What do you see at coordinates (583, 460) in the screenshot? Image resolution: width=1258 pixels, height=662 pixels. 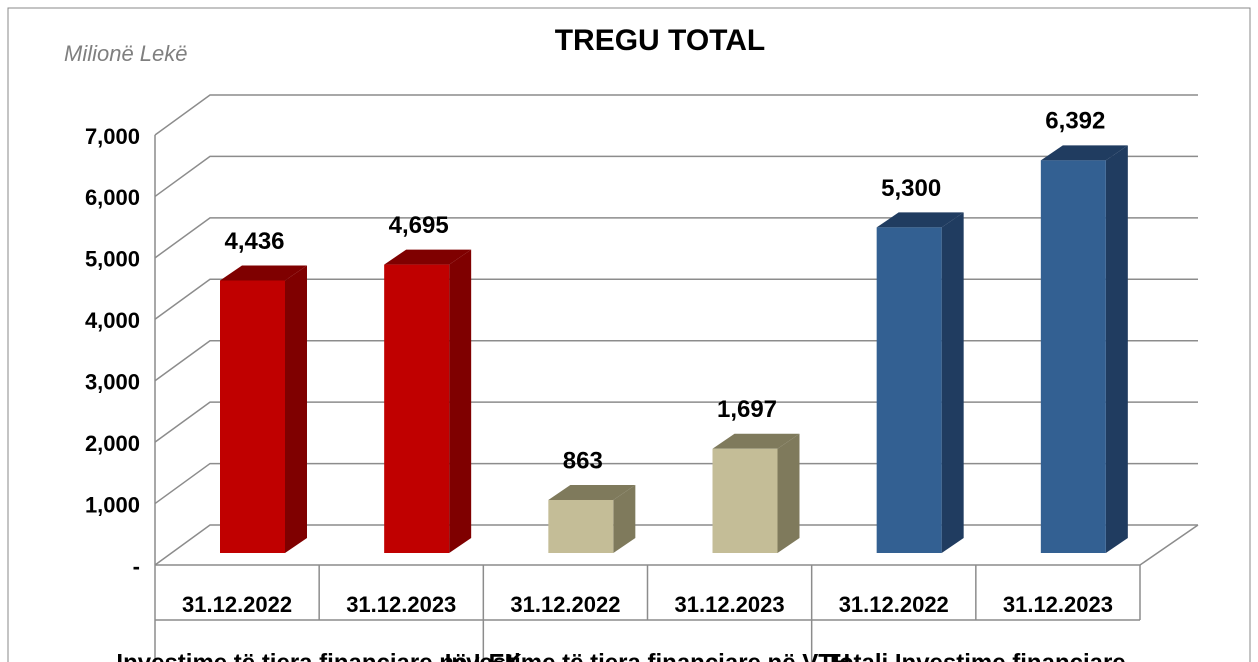 I see `value-label: 863` at bounding box center [583, 460].